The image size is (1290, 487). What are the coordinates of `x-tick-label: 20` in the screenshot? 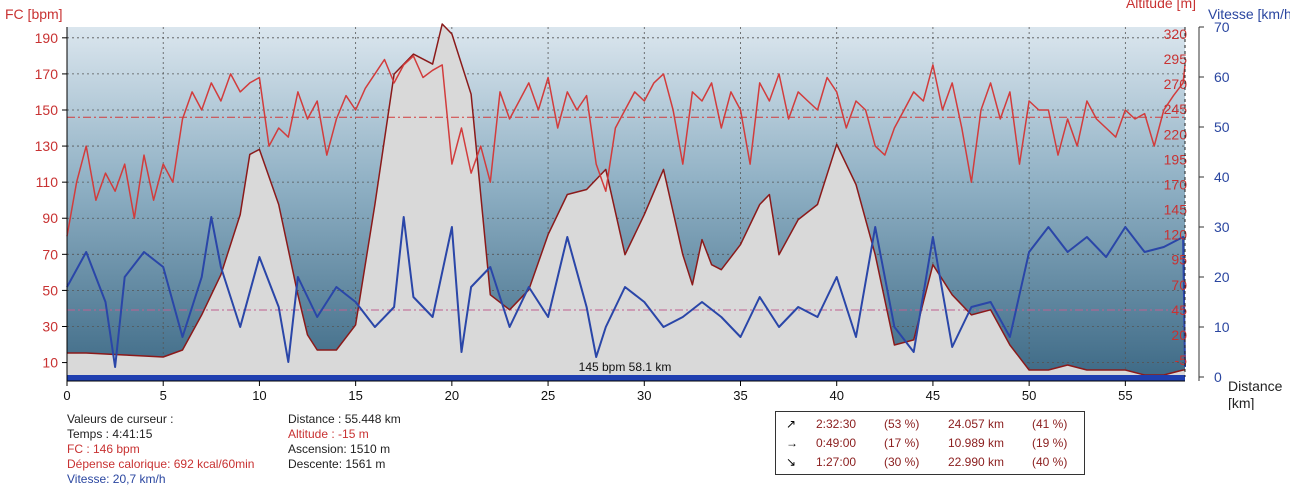 It's located at (452, 395).